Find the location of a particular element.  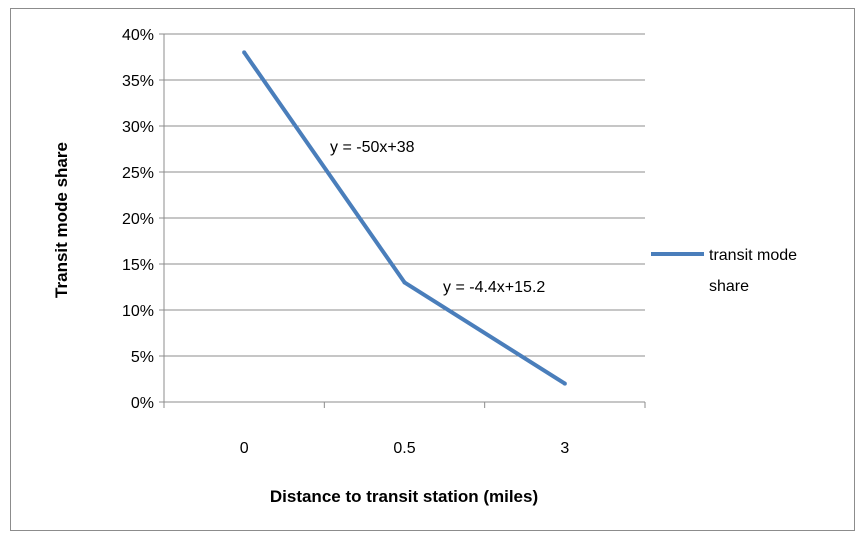

y-axis-title: Transit mode share is located at coordinates (61, 220).